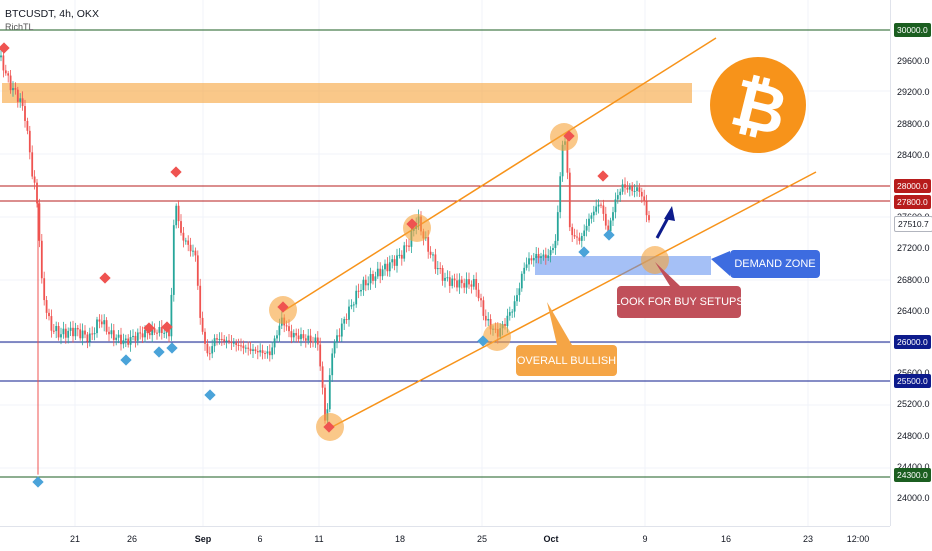  What do you see at coordinates (52, 14) in the screenshot?
I see `symbol-title: BTCUSDT, 4h, OKX` at bounding box center [52, 14].